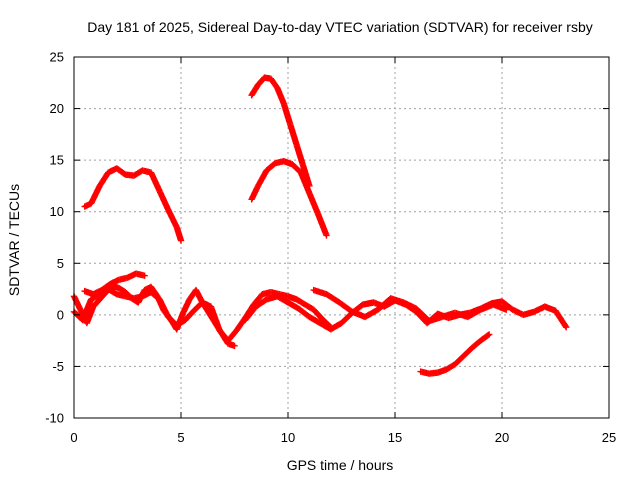 The height and width of the screenshot is (480, 640). What do you see at coordinates (60, 314) in the screenshot?
I see `y-tick-label: 0` at bounding box center [60, 314].